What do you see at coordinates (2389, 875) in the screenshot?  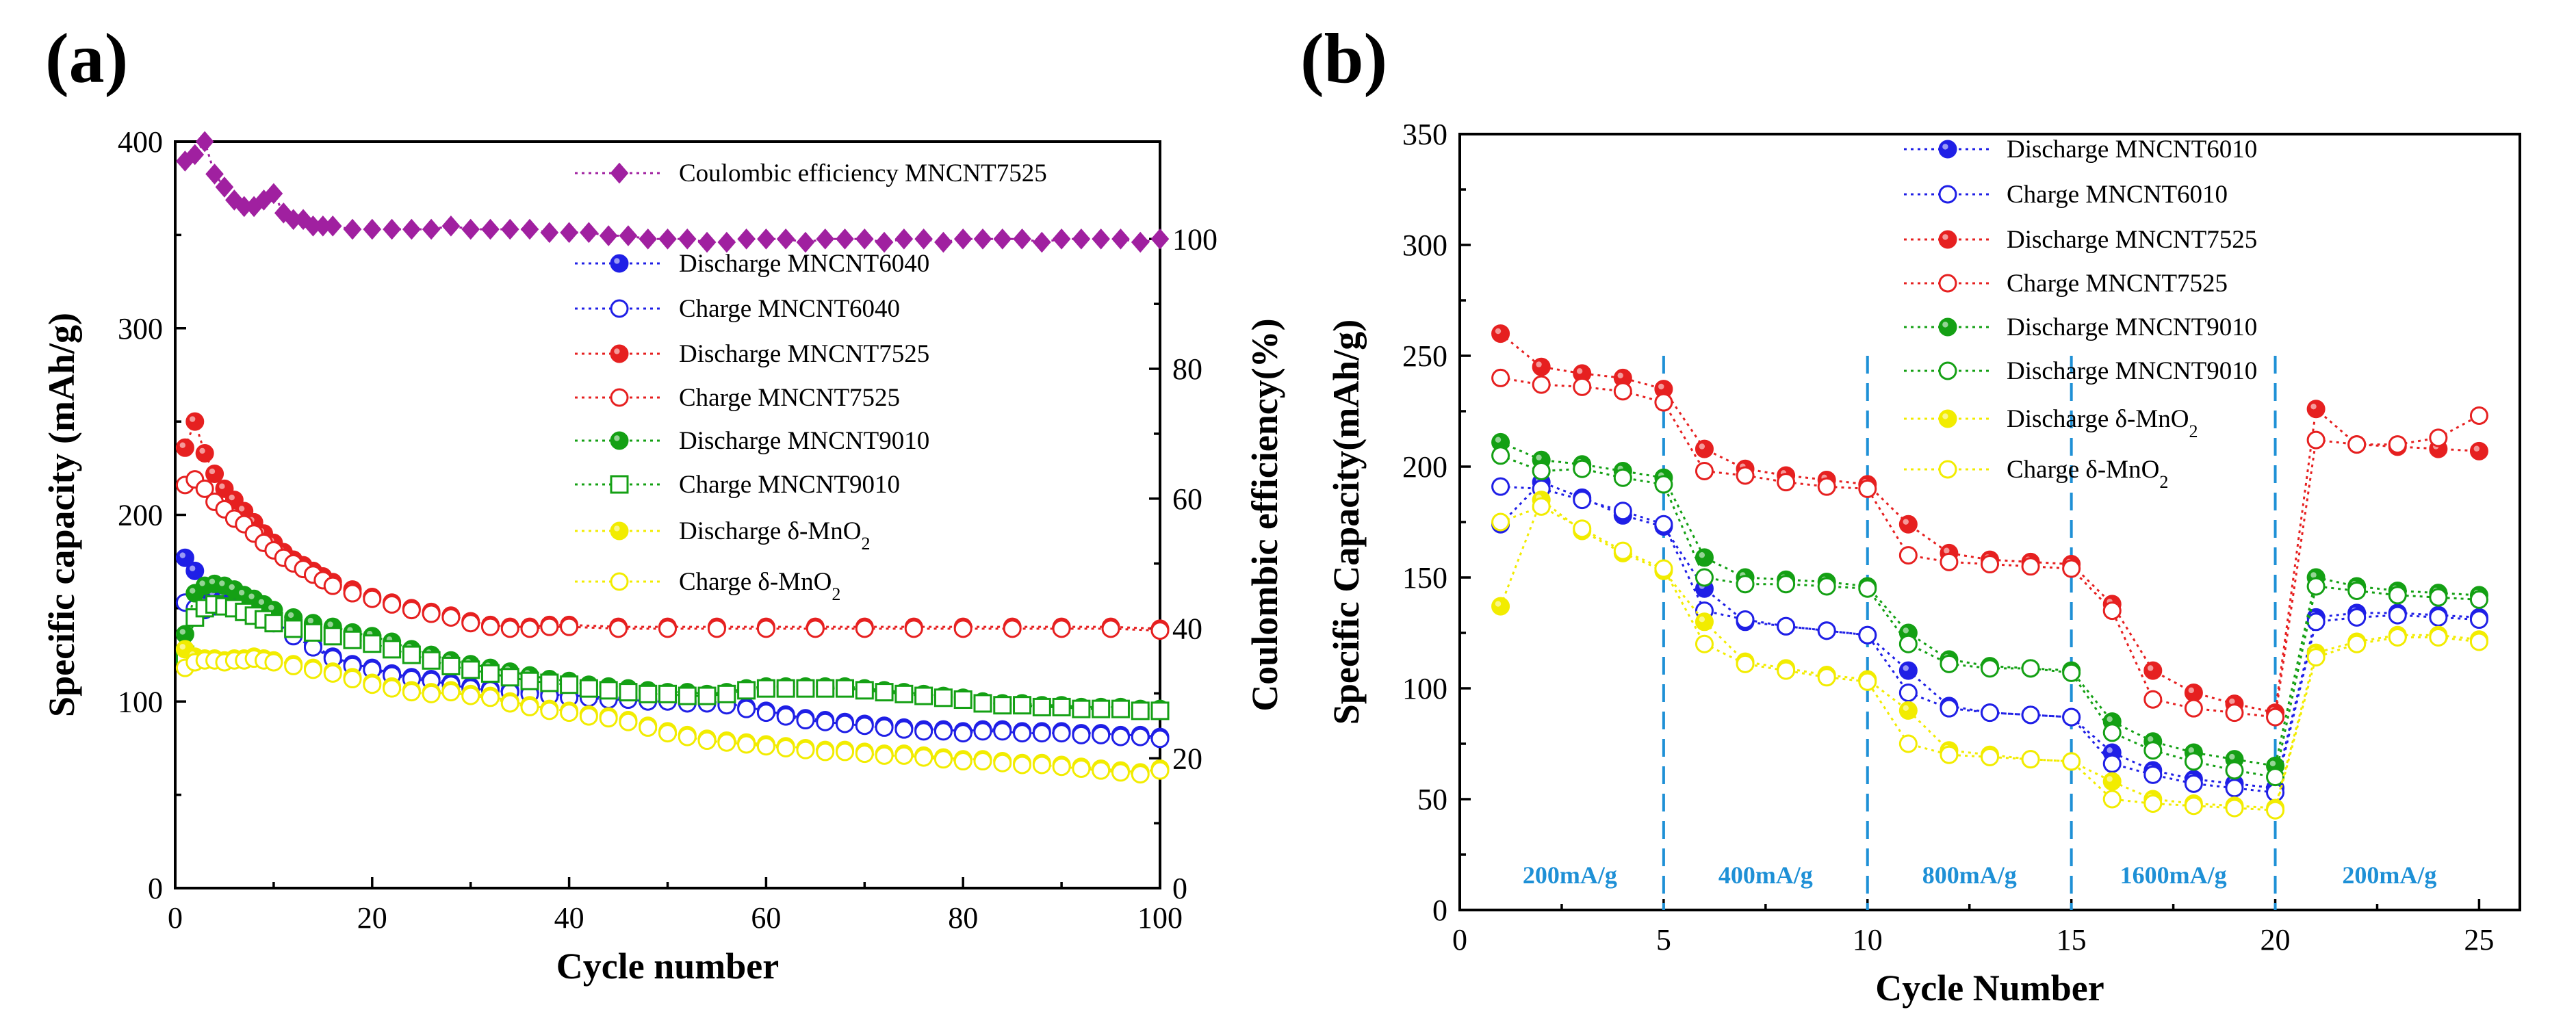 I see `rate-label: 200mA/g` at bounding box center [2389, 875].